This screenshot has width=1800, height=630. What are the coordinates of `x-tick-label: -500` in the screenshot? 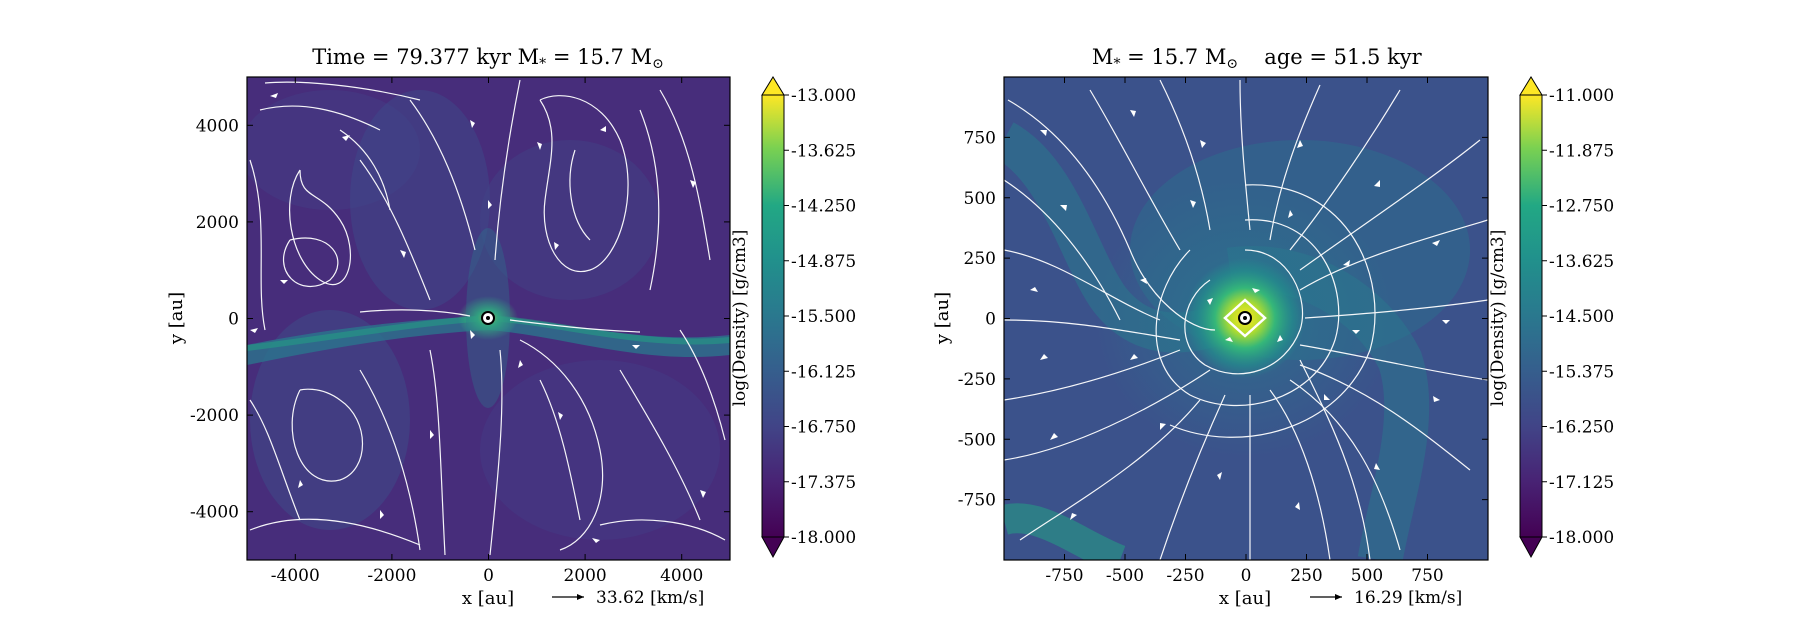 It's located at (1125, 576).